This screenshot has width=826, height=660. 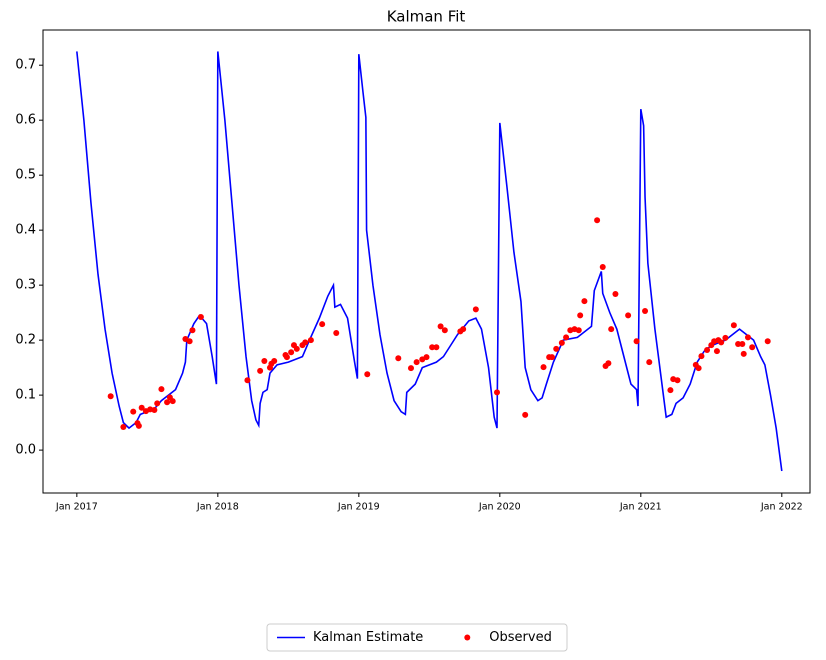 I want to click on legend-box, so click(x=417, y=637).